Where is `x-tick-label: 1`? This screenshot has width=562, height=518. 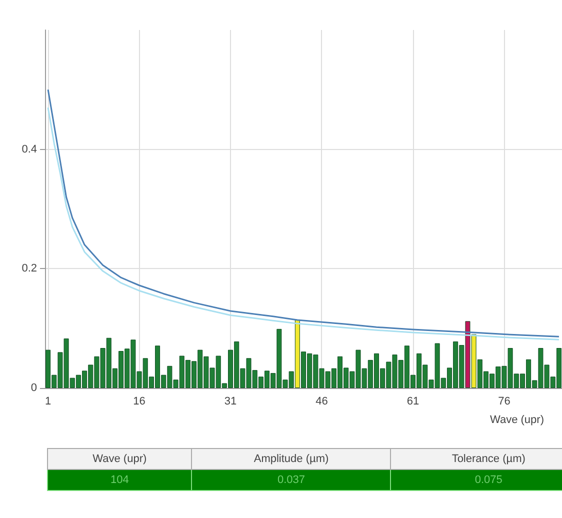
x-tick-label: 1 is located at coordinates (48, 402).